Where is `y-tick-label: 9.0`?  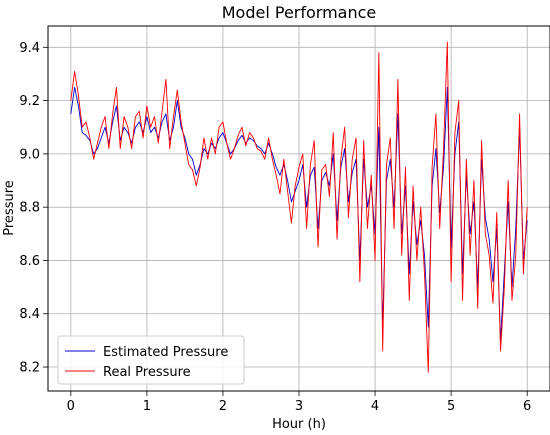 y-tick-label: 9.0 is located at coordinates (29, 154).